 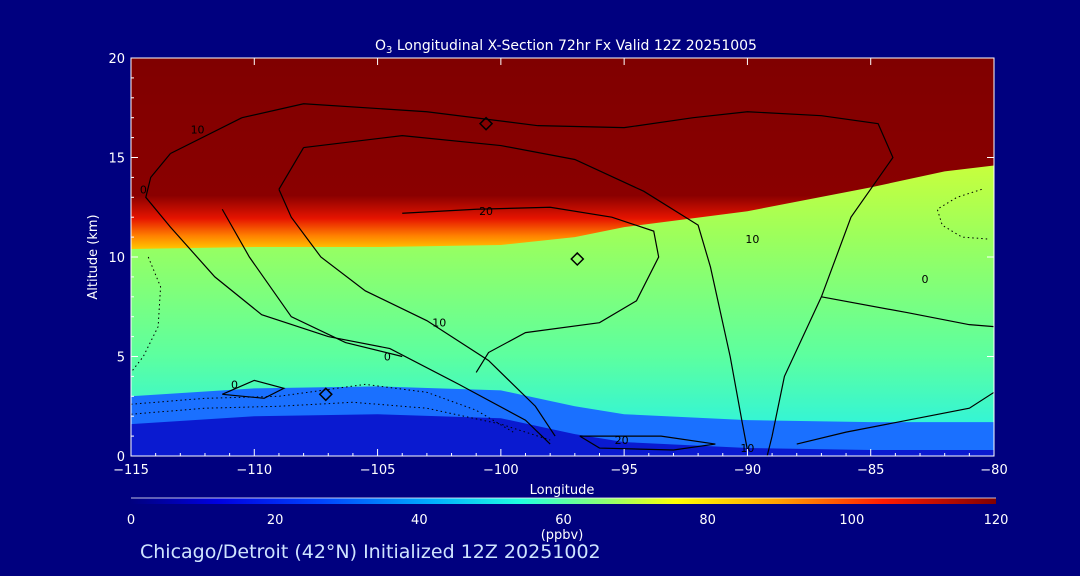 What do you see at coordinates (378, 470) in the screenshot?
I see `x-tick-label: −105` at bounding box center [378, 470].